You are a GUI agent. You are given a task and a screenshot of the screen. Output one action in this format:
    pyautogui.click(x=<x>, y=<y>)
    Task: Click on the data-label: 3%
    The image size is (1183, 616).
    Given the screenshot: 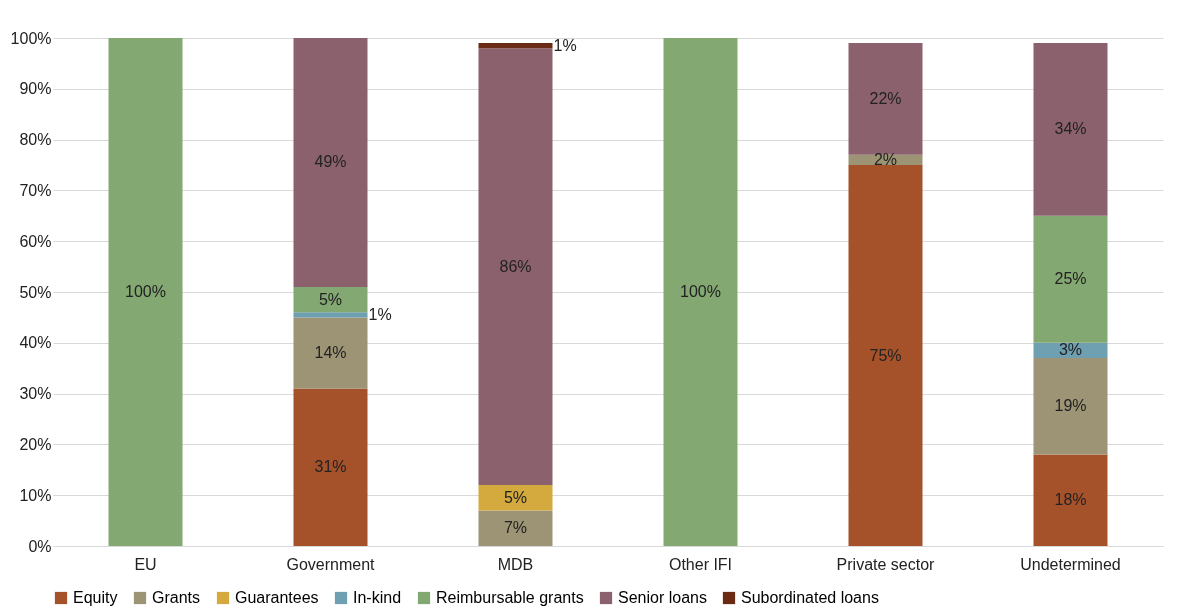 What is the action you would take?
    pyautogui.click(x=1070, y=350)
    